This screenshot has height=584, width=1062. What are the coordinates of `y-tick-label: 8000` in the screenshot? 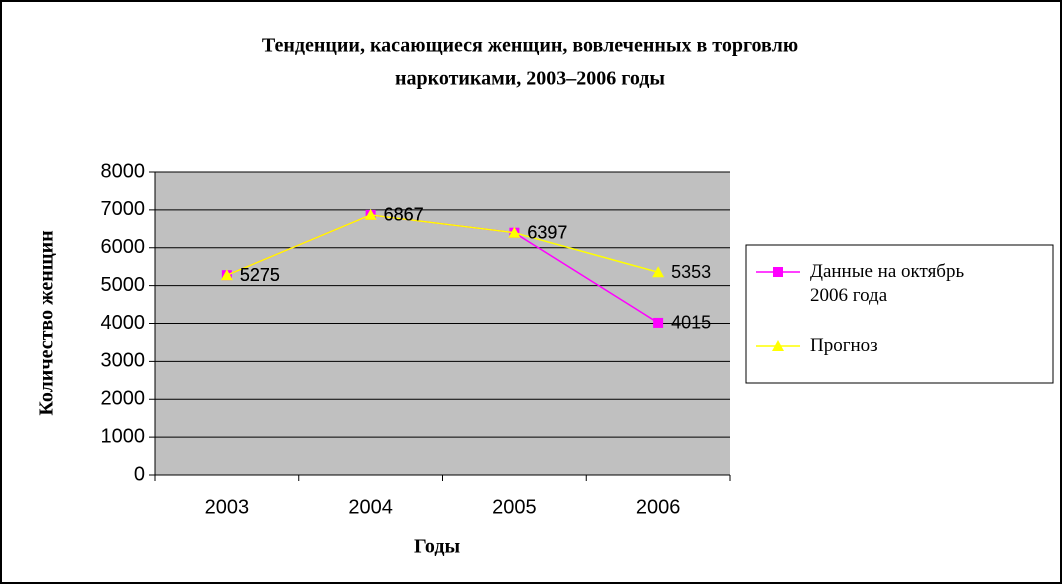 It's located at (123, 171).